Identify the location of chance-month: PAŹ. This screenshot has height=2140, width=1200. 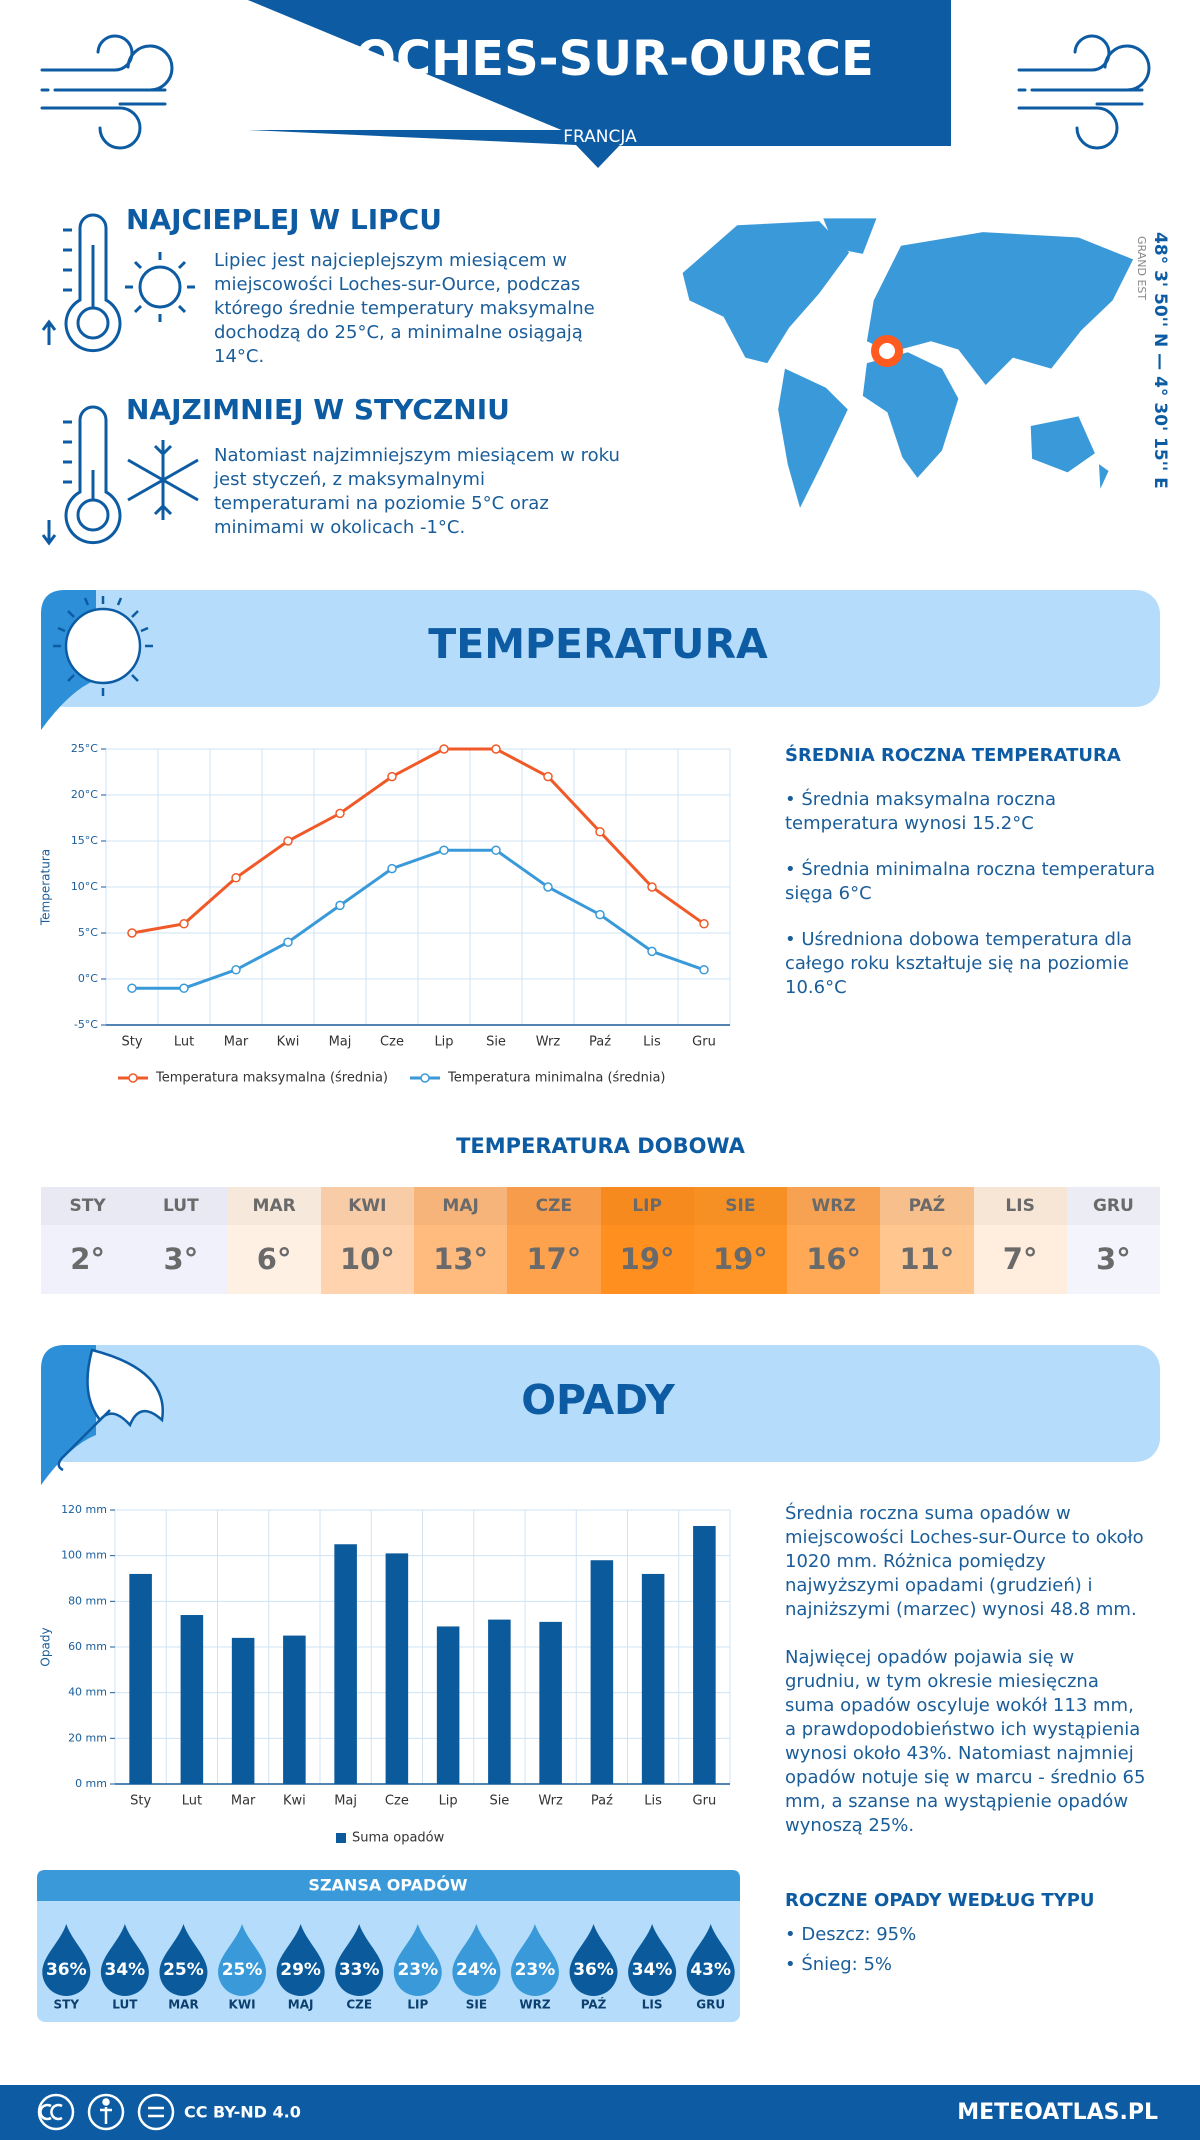
(594, 2004).